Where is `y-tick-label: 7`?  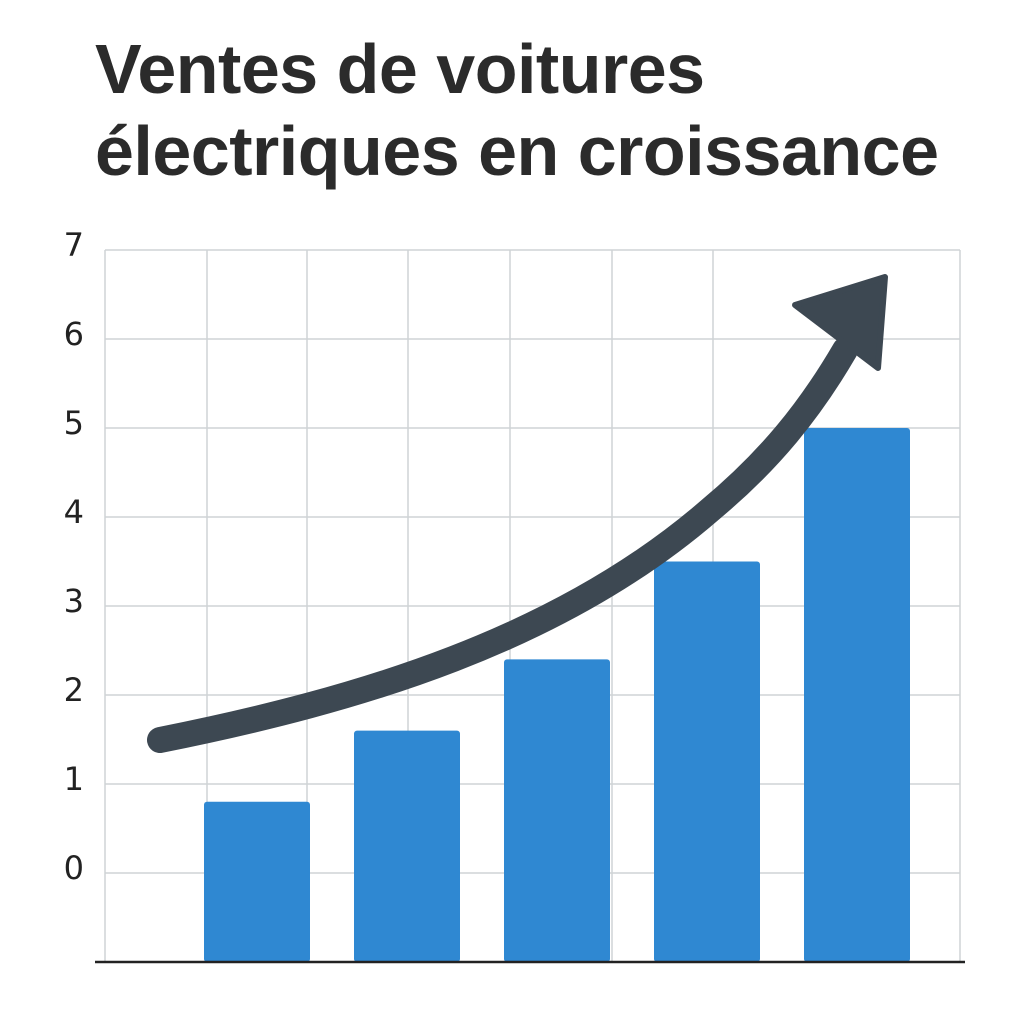
y-tick-label: 7 is located at coordinates (74, 245).